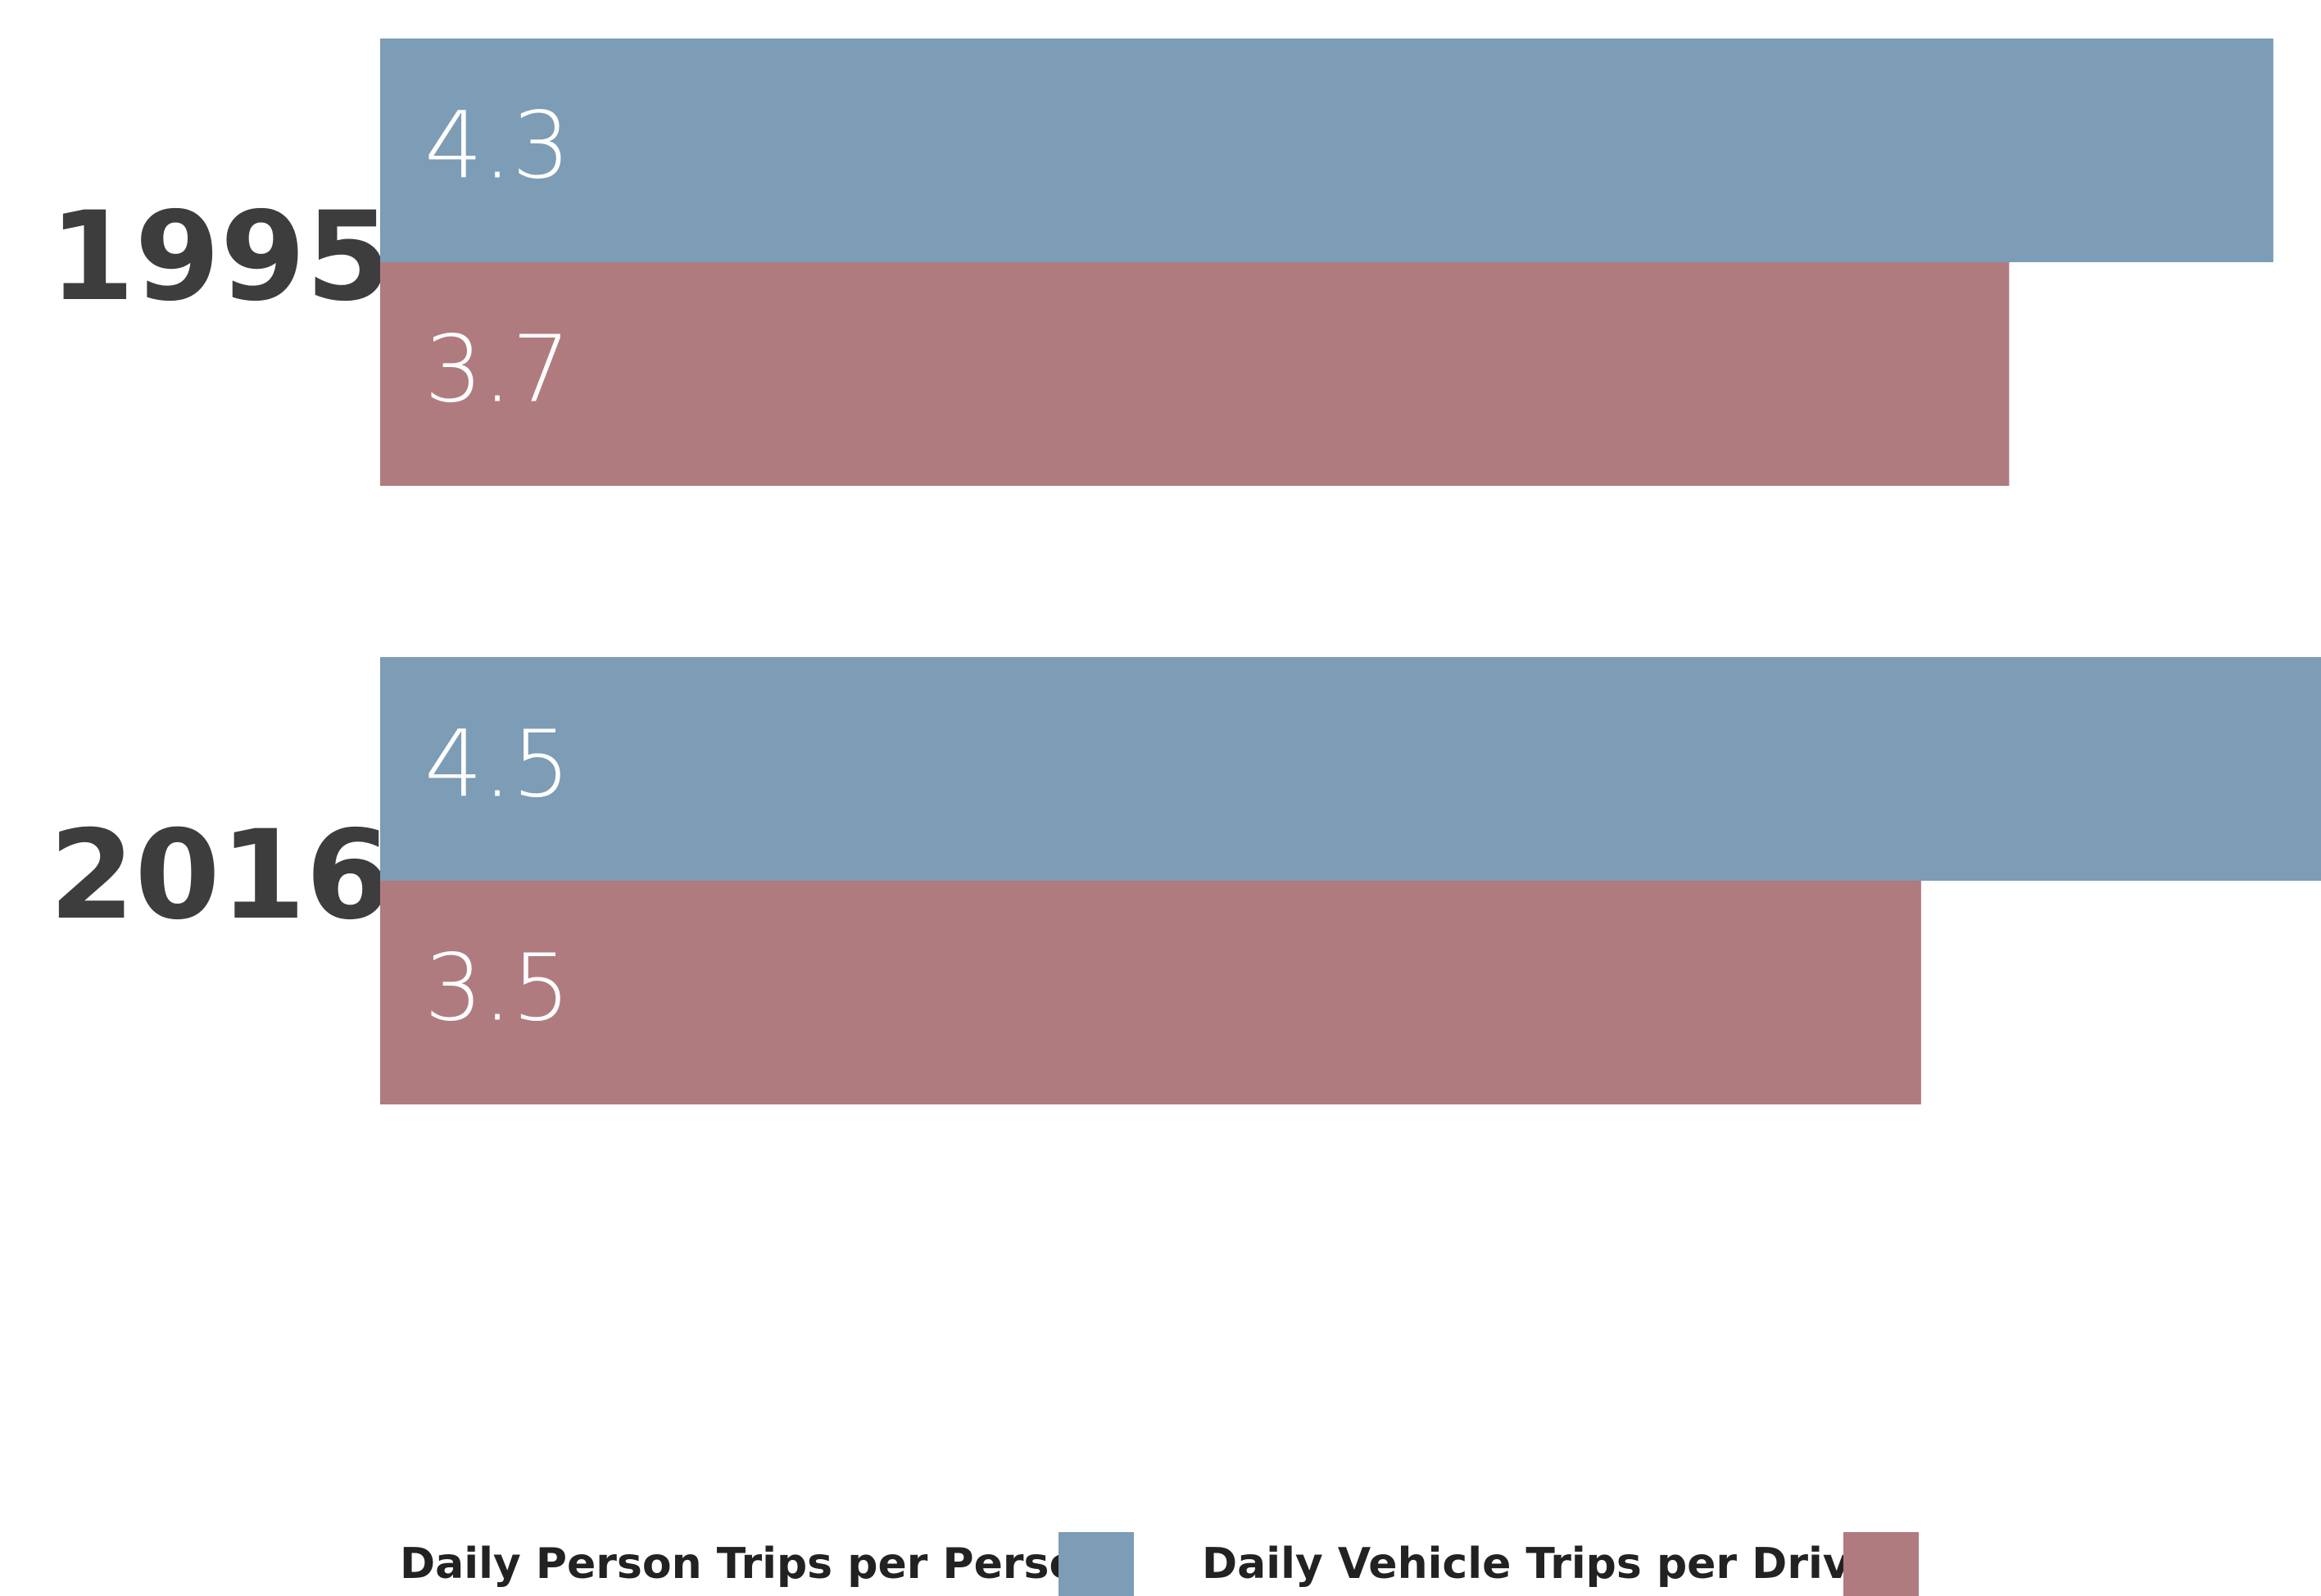  I want to click on value-label: 3.7, so click(497, 369).